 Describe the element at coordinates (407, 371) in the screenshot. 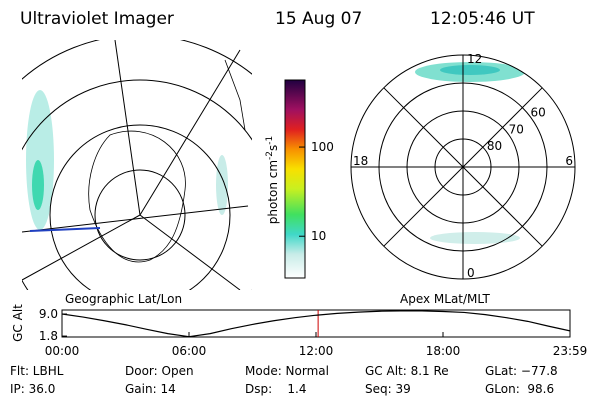

I see `info-field: GC Alt: 8.1 Re` at that location.